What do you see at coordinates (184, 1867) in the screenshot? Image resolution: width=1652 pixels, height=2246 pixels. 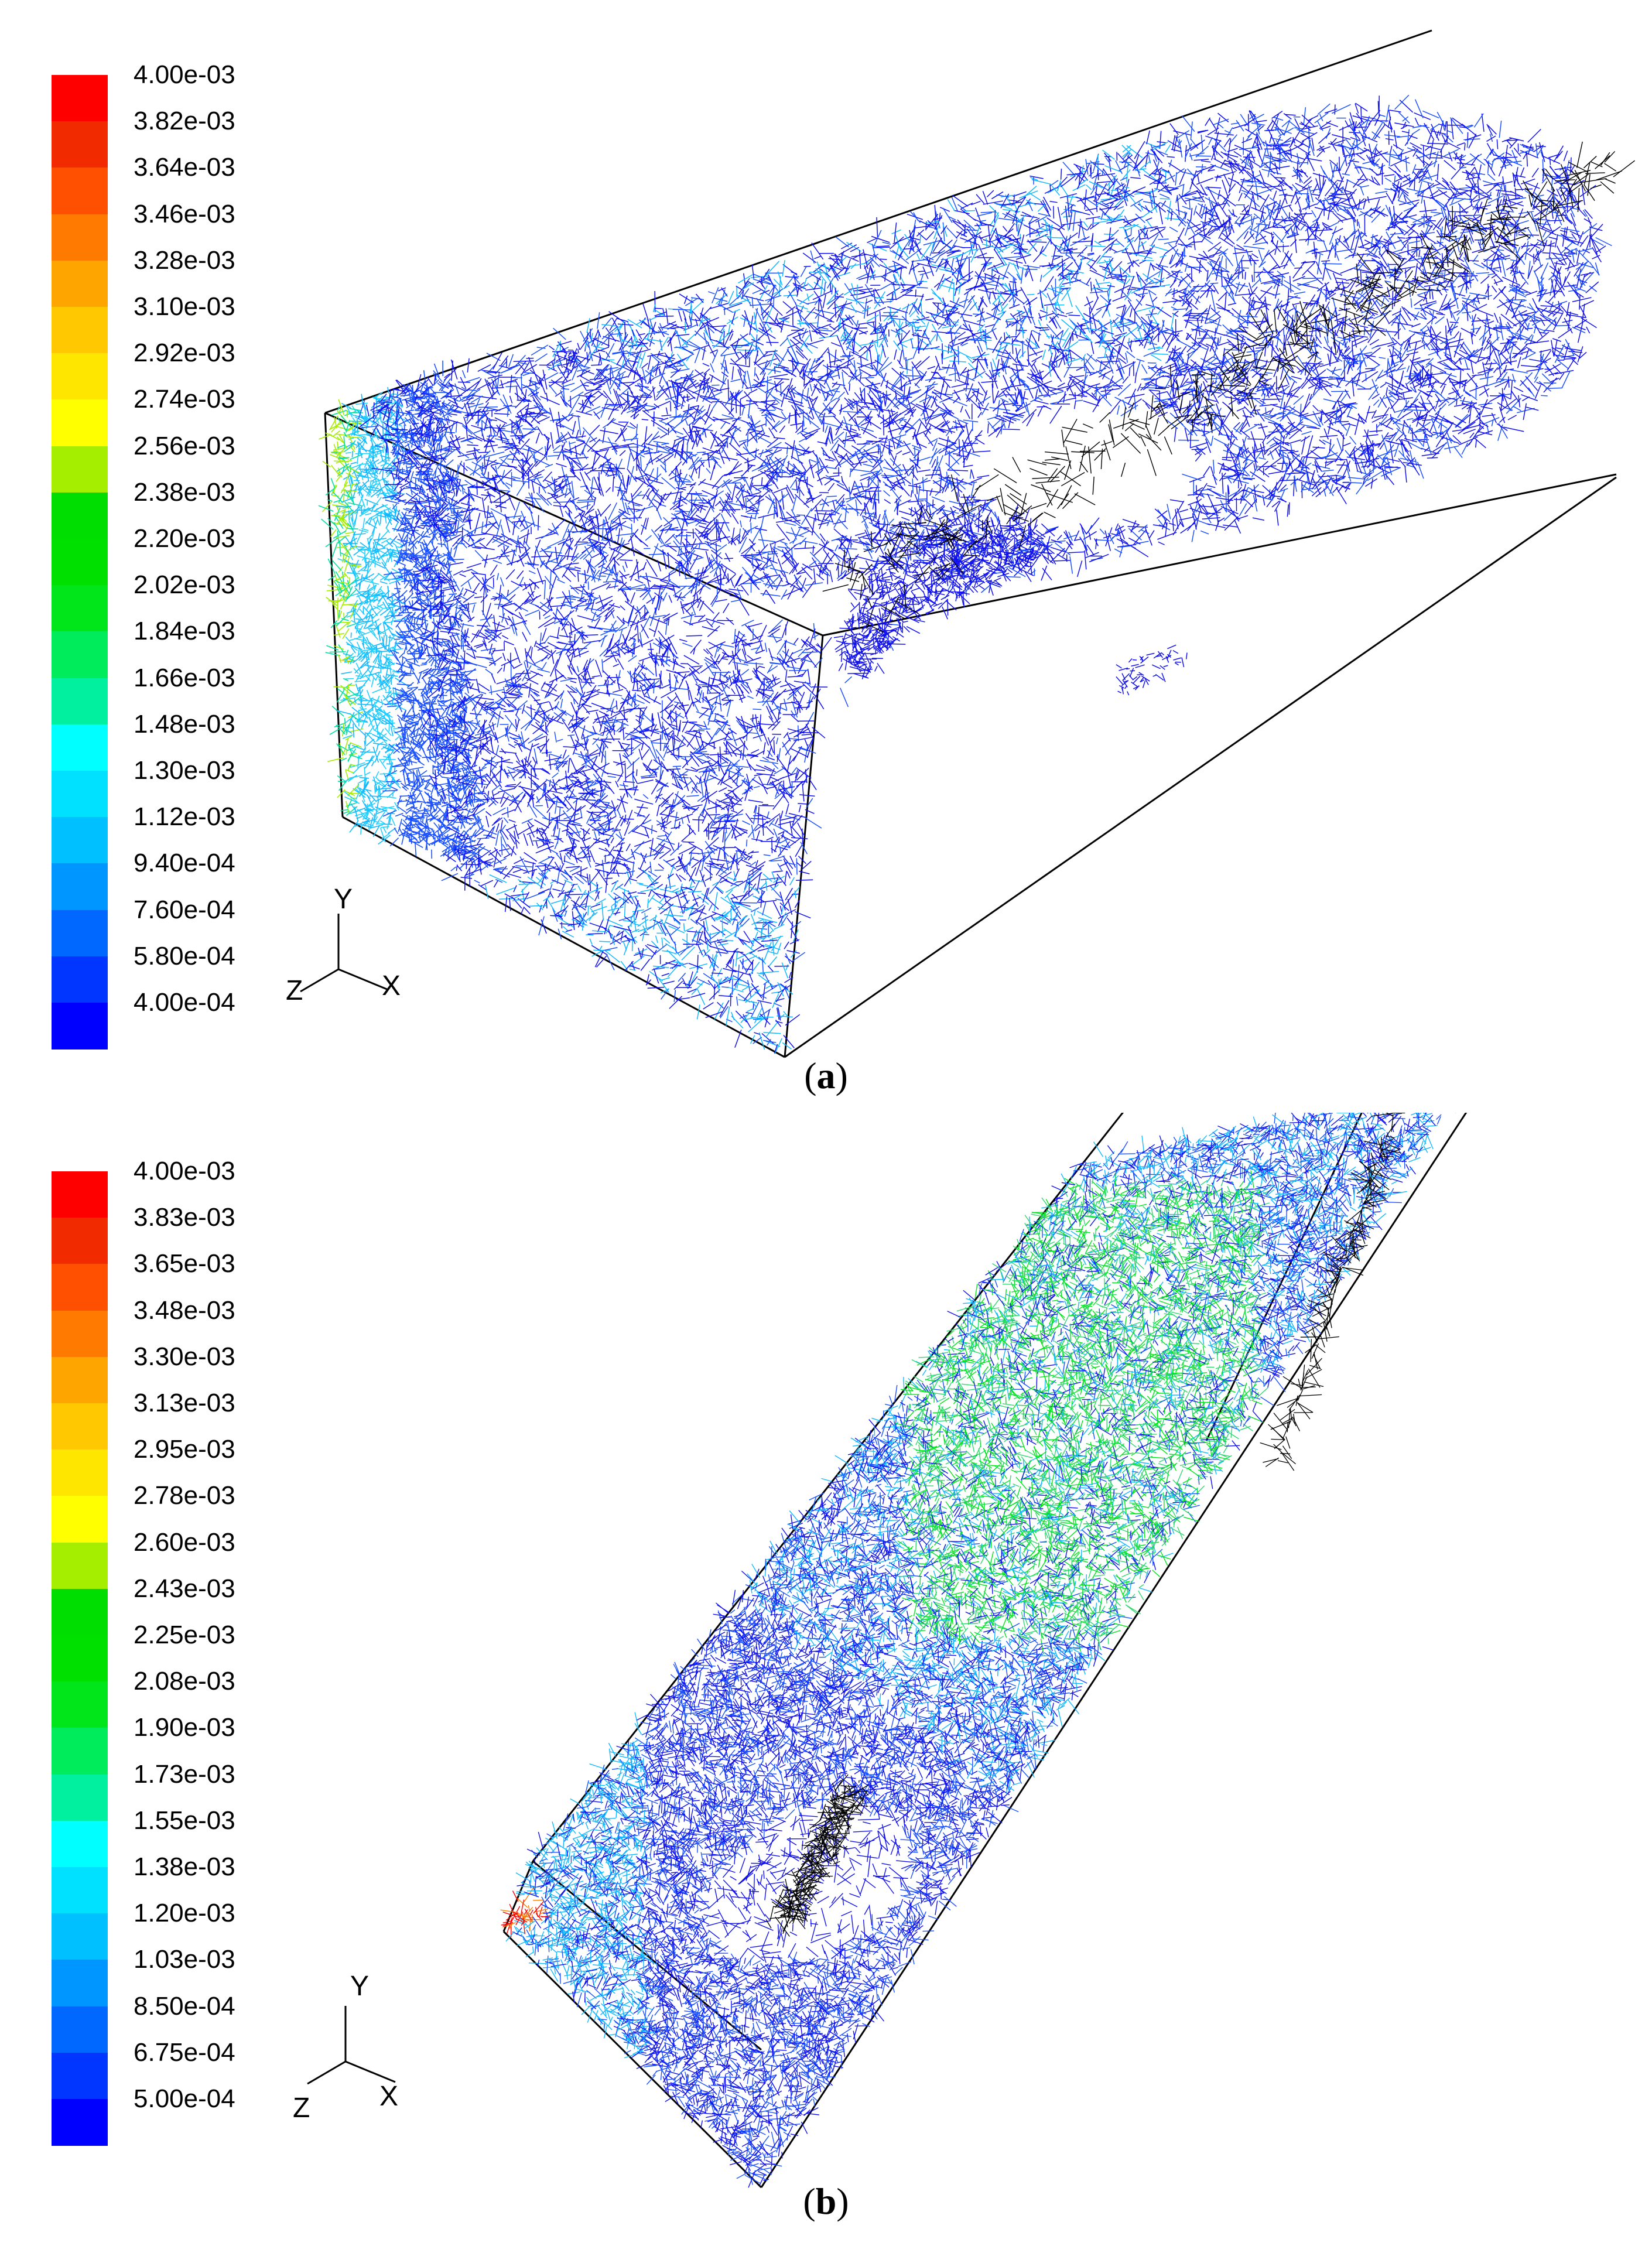 I see `colorbar-tick-label: 1.38e-03` at bounding box center [184, 1867].